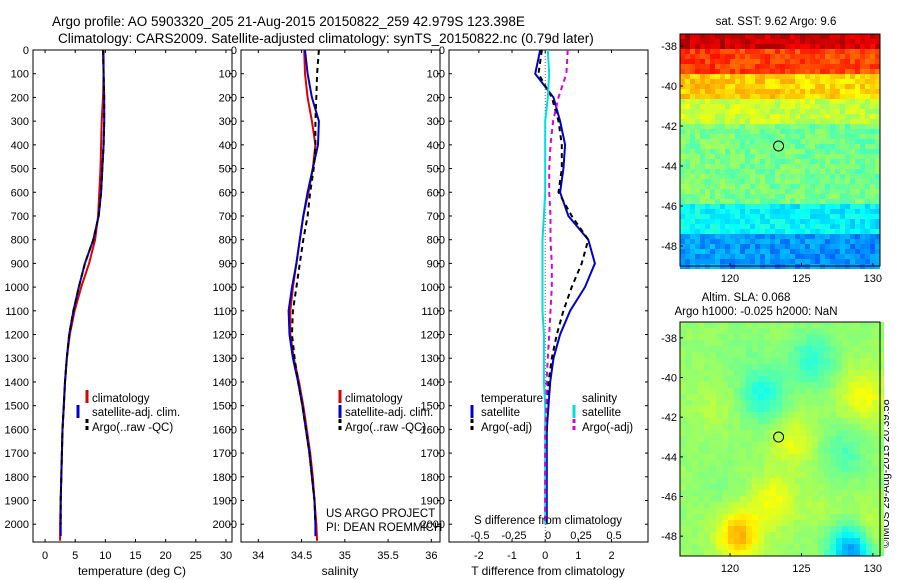 The image size is (900, 580). What do you see at coordinates (17, 336) in the screenshot?
I see `y-tick-label: 1200` at bounding box center [17, 336].